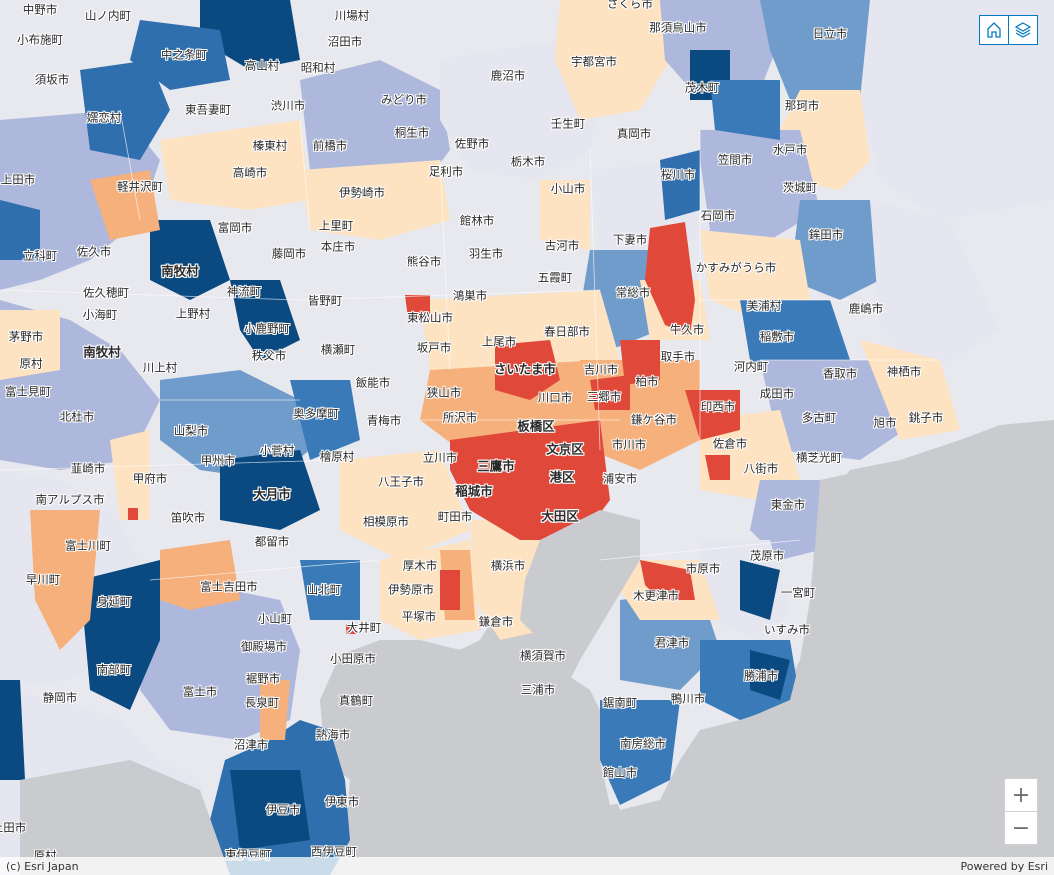 This screenshot has height=875, width=1054. I want to click on attribution-left: (c) Esri Japan, so click(42, 866).